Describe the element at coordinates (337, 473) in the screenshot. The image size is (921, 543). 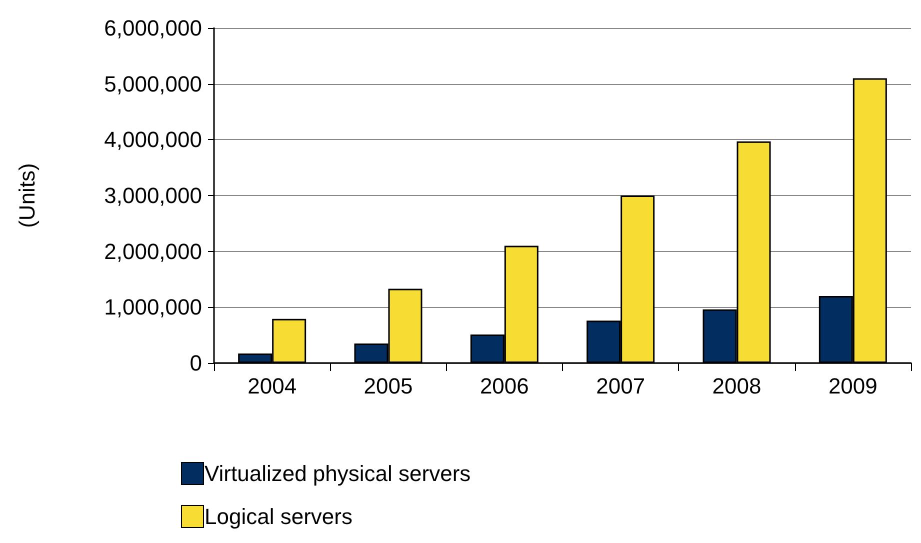
I see `legend-label: Virtualized physical servers` at that location.